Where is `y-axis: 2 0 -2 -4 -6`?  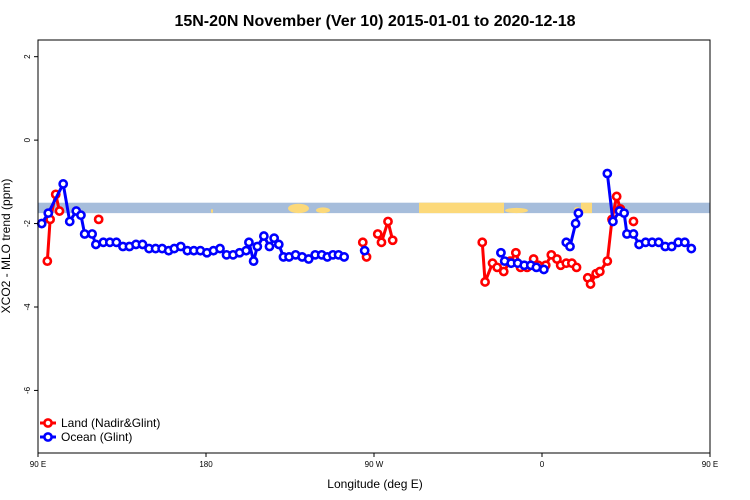 y-axis: 2 0 -2 -4 -6 is located at coordinates (30, 224).